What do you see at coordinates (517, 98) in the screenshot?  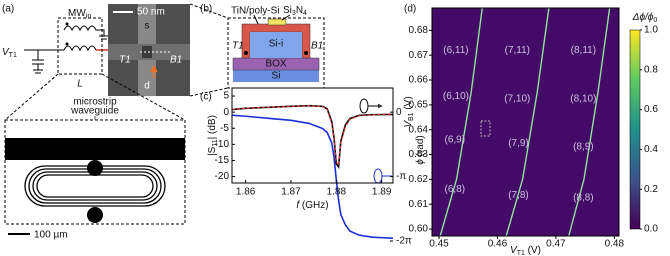 I see `charge-state-label: (7,10)` at bounding box center [517, 98].